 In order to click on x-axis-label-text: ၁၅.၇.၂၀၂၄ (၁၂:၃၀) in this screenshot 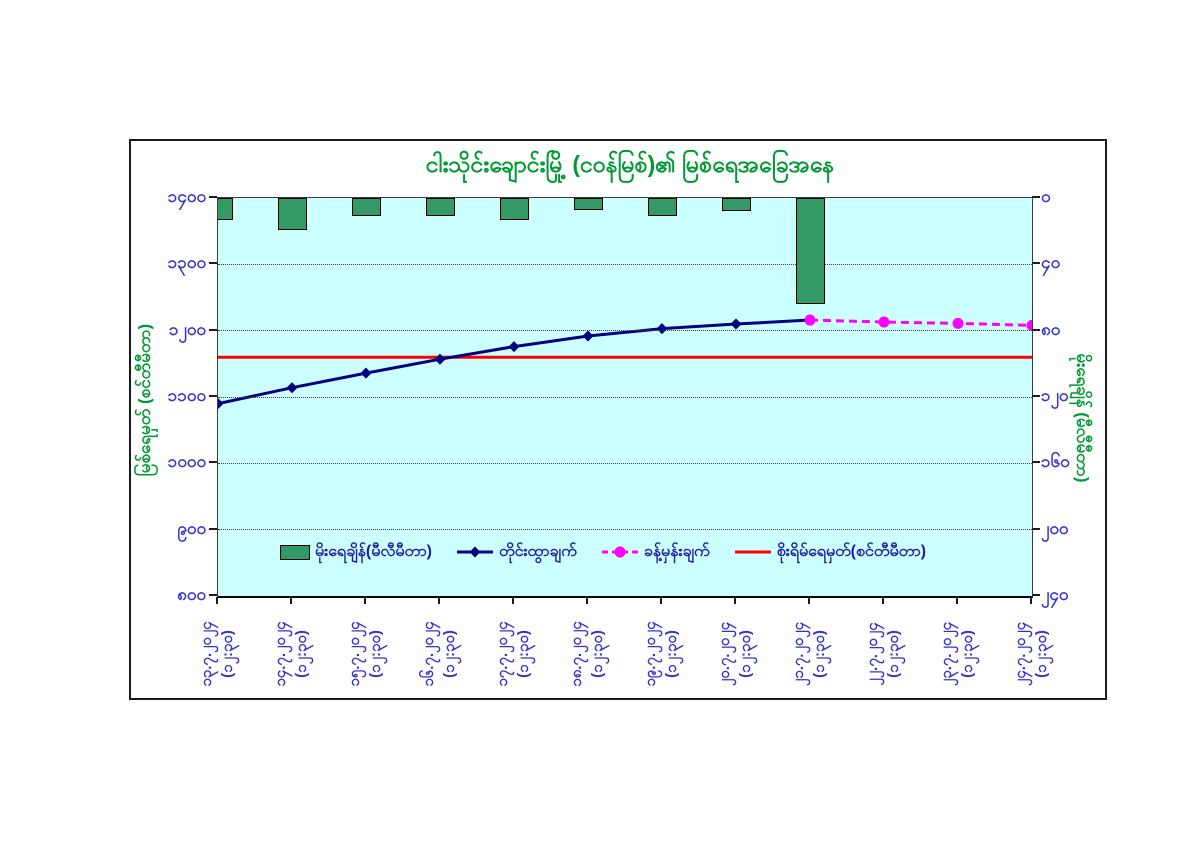, I will do `click(365, 654)`.